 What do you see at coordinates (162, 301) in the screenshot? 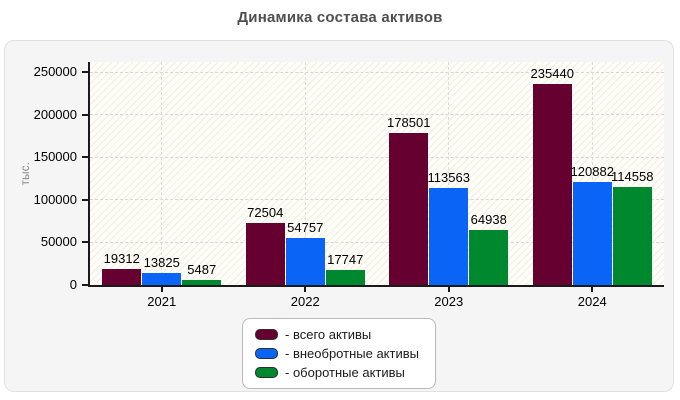
I see `x-tick-label: 2021` at bounding box center [162, 301].